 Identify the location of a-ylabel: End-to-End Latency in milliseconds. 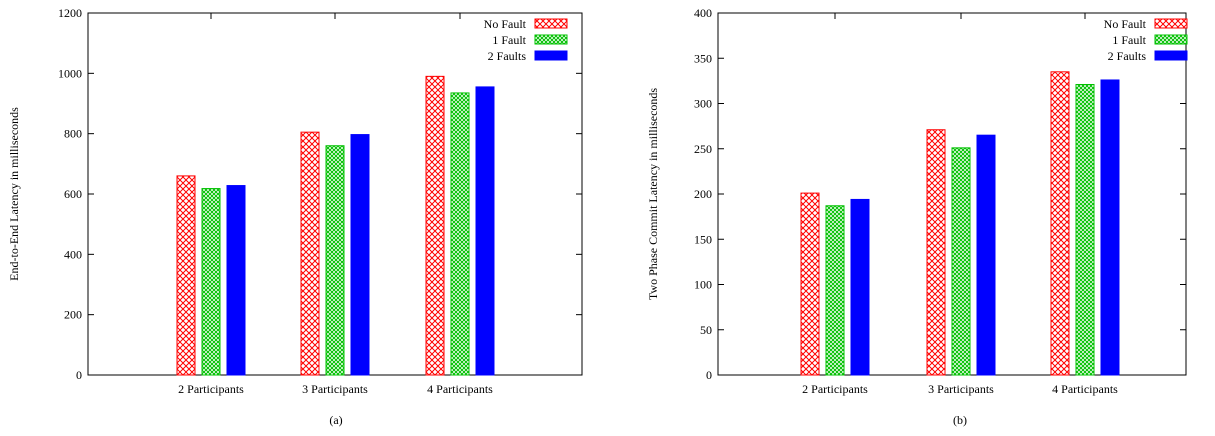
(14, 194).